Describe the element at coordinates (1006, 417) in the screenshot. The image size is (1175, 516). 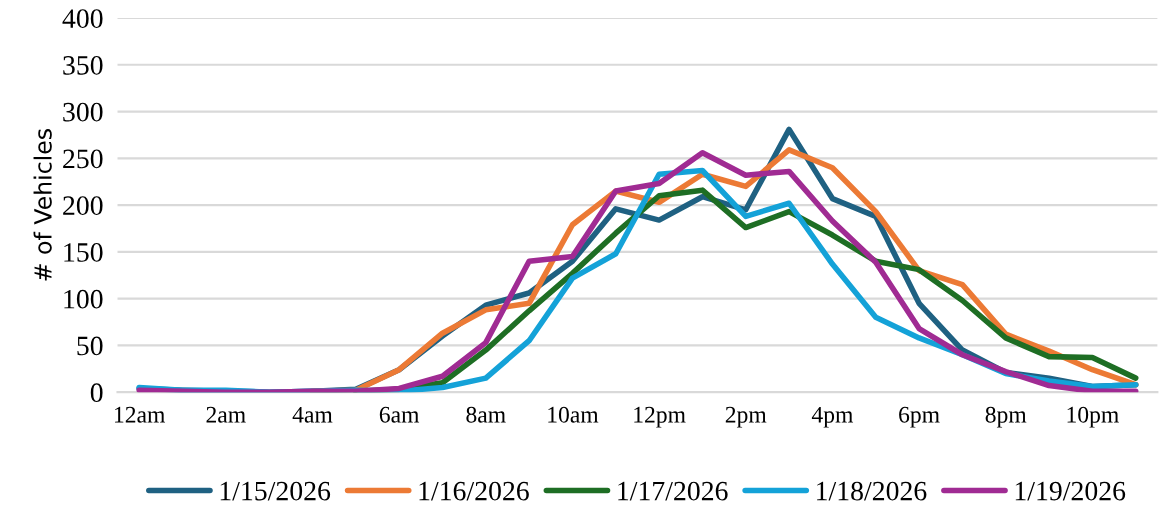
I see `x-tick-label: 8pm` at that location.